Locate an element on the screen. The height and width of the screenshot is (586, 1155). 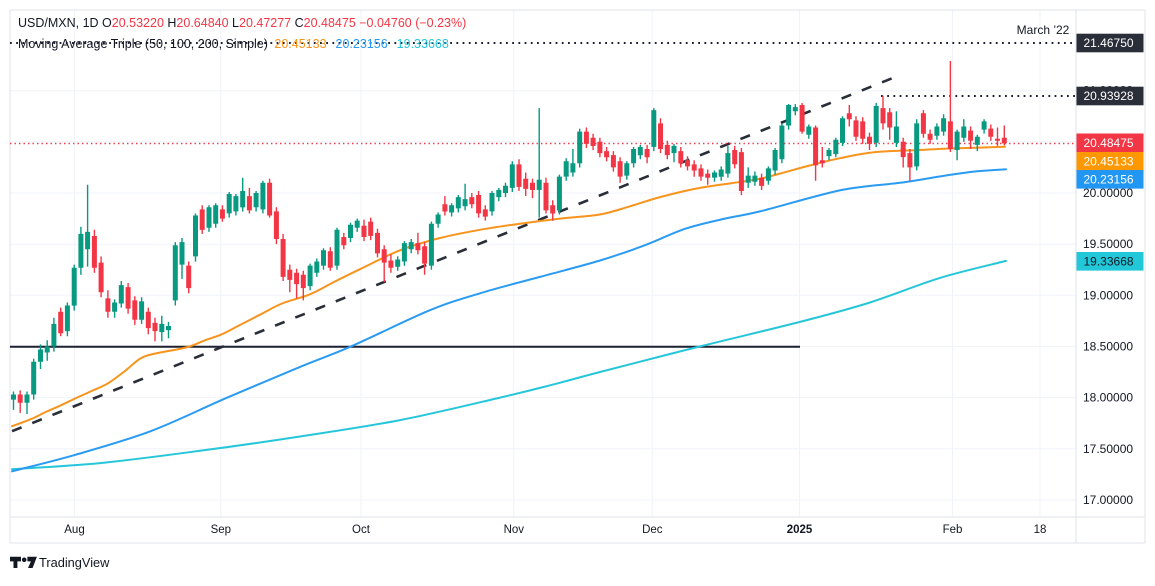
svg-text: 18 is located at coordinates (1040, 530).